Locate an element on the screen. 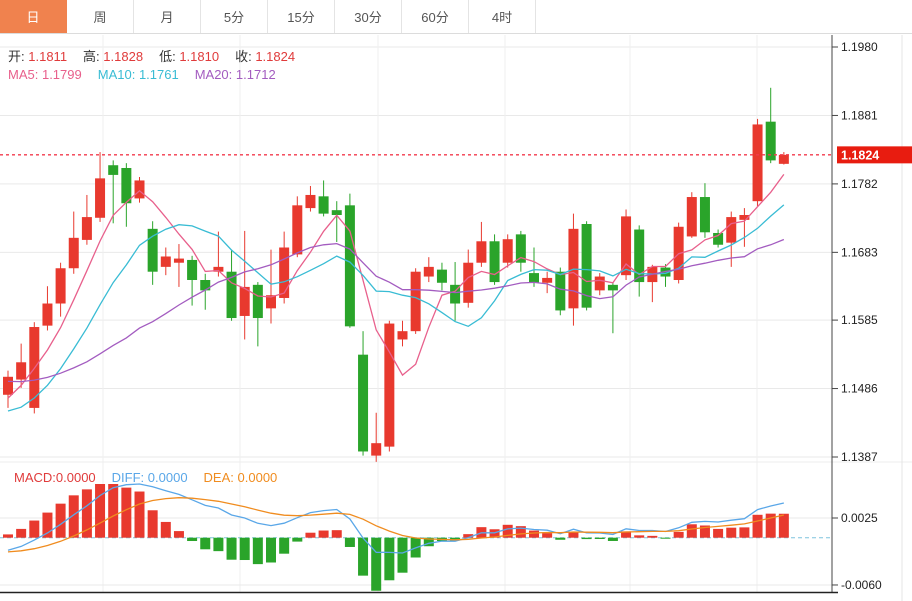 The height and width of the screenshot is (601, 912). ma10-readout: MA10: 1.1761 is located at coordinates (138, 74).